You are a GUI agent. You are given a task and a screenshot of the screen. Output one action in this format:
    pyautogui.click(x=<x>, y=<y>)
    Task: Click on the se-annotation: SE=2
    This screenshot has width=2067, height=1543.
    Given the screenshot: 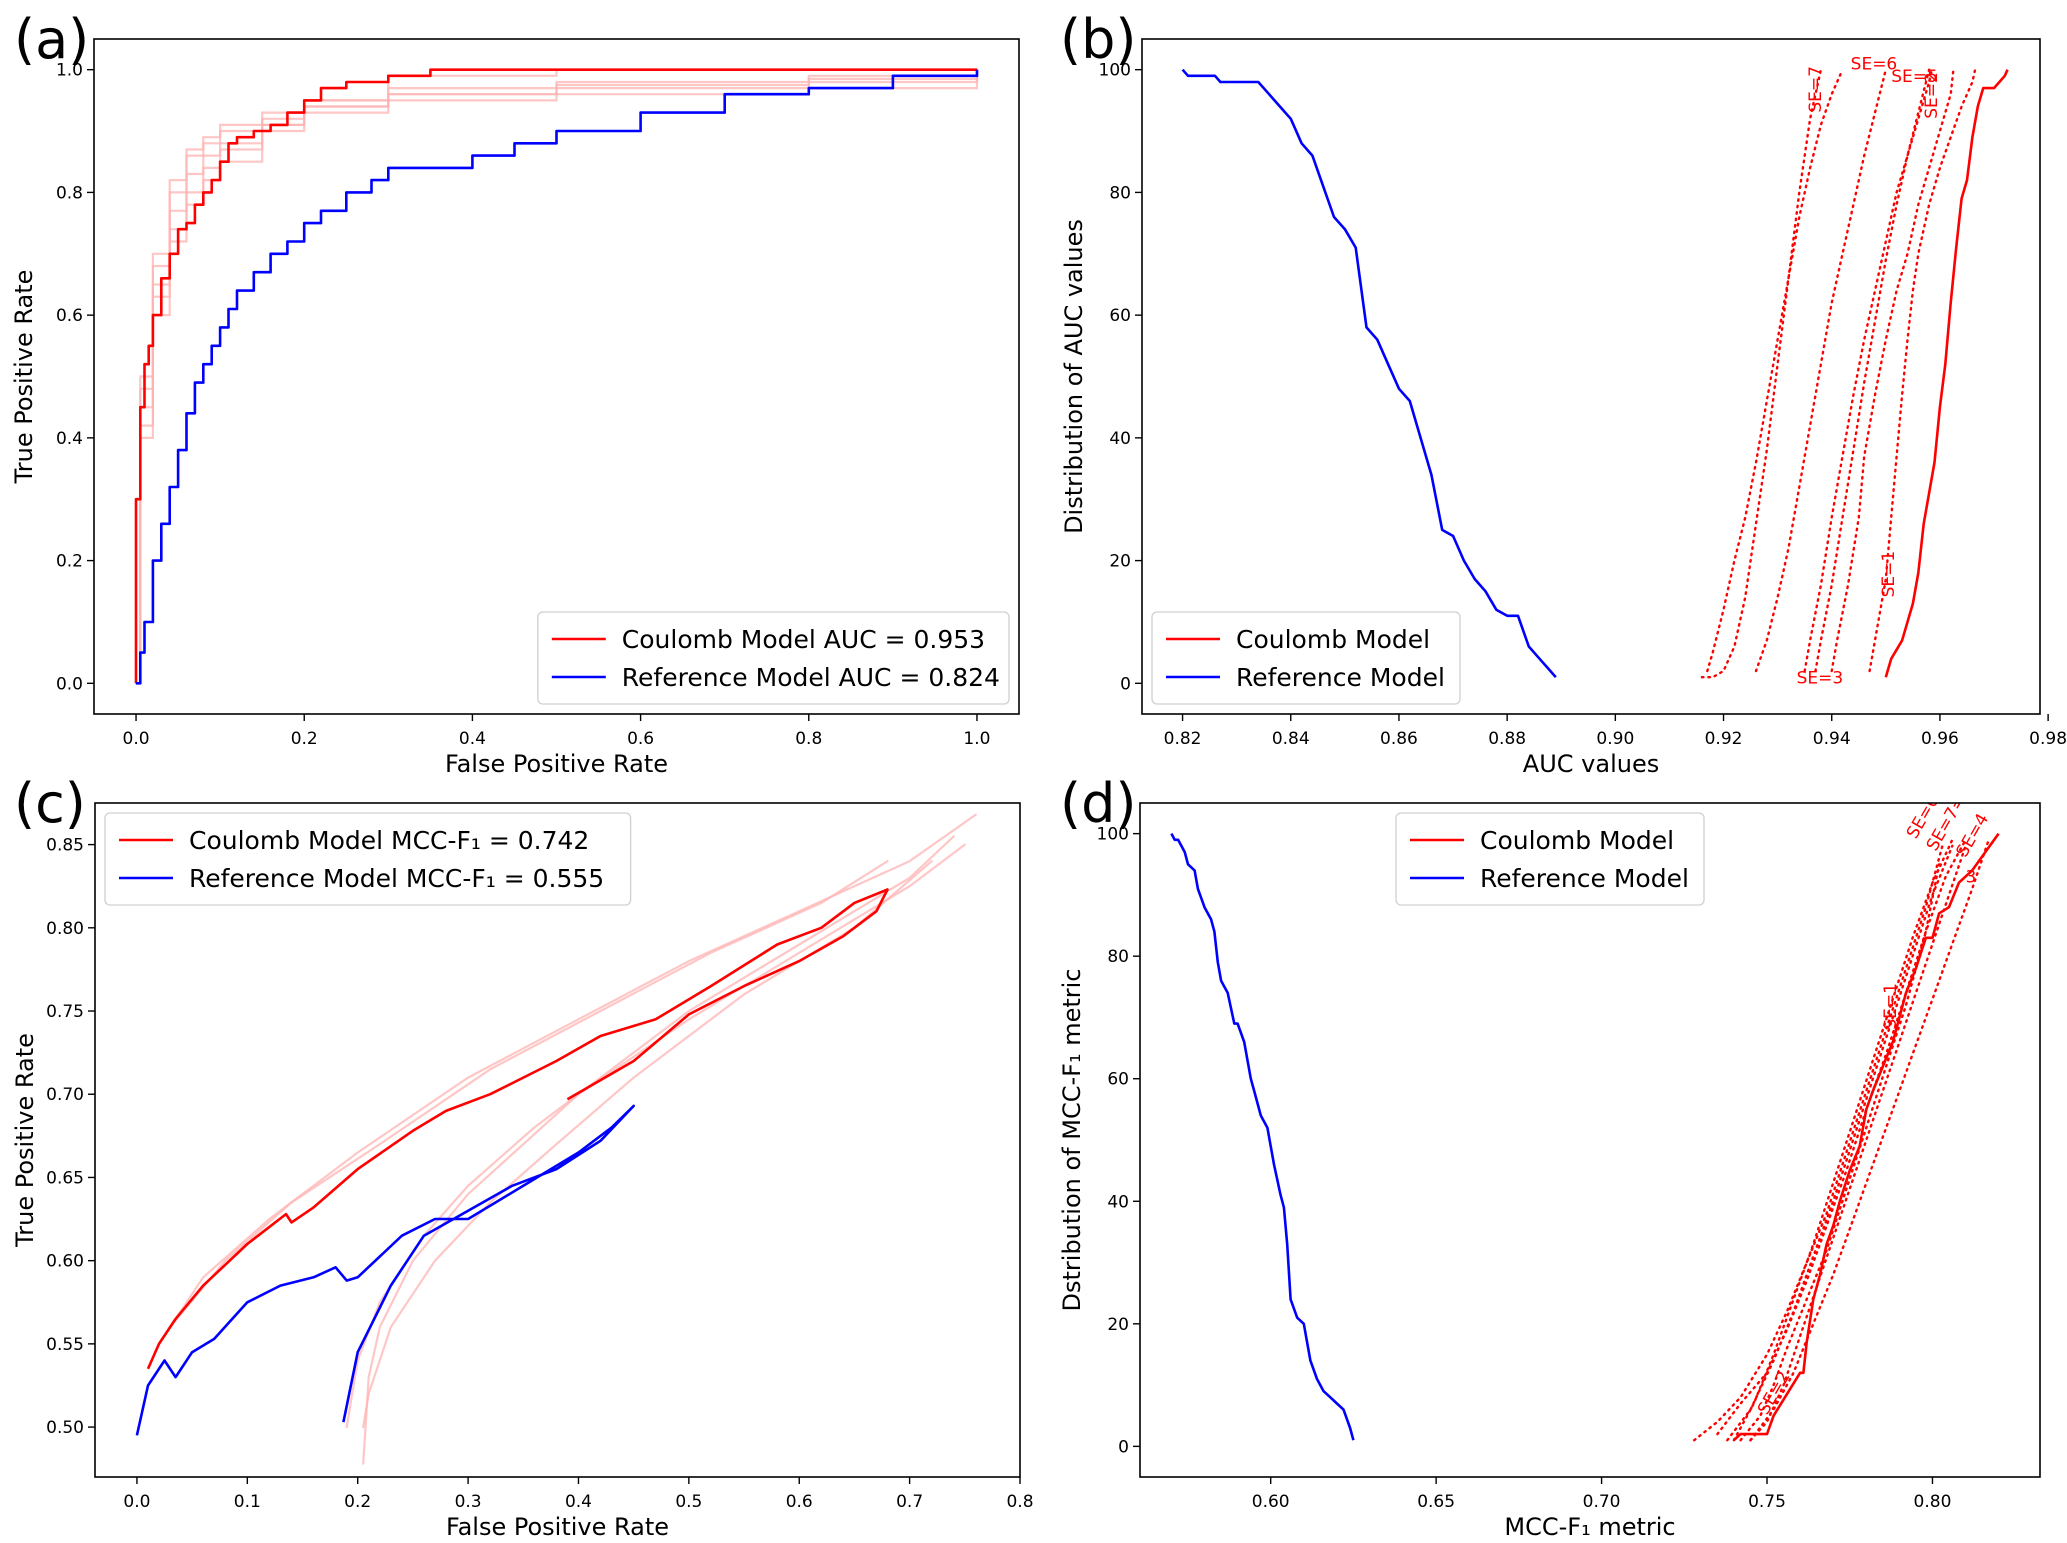 What is the action you would take?
    pyautogui.click(x=1932, y=95)
    